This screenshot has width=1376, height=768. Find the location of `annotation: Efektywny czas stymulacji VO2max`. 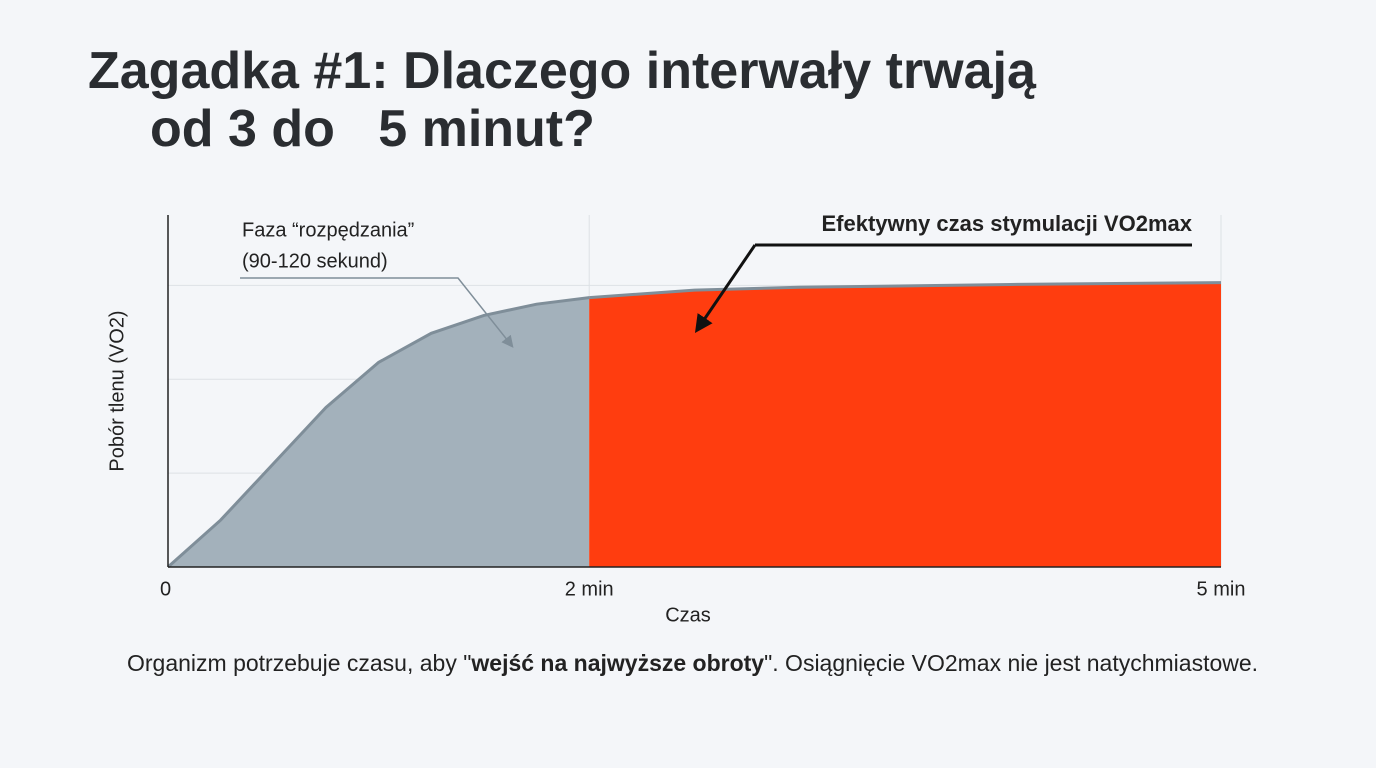

annotation: Efektywny czas stymulacji VO2max is located at coordinates (1006, 223).